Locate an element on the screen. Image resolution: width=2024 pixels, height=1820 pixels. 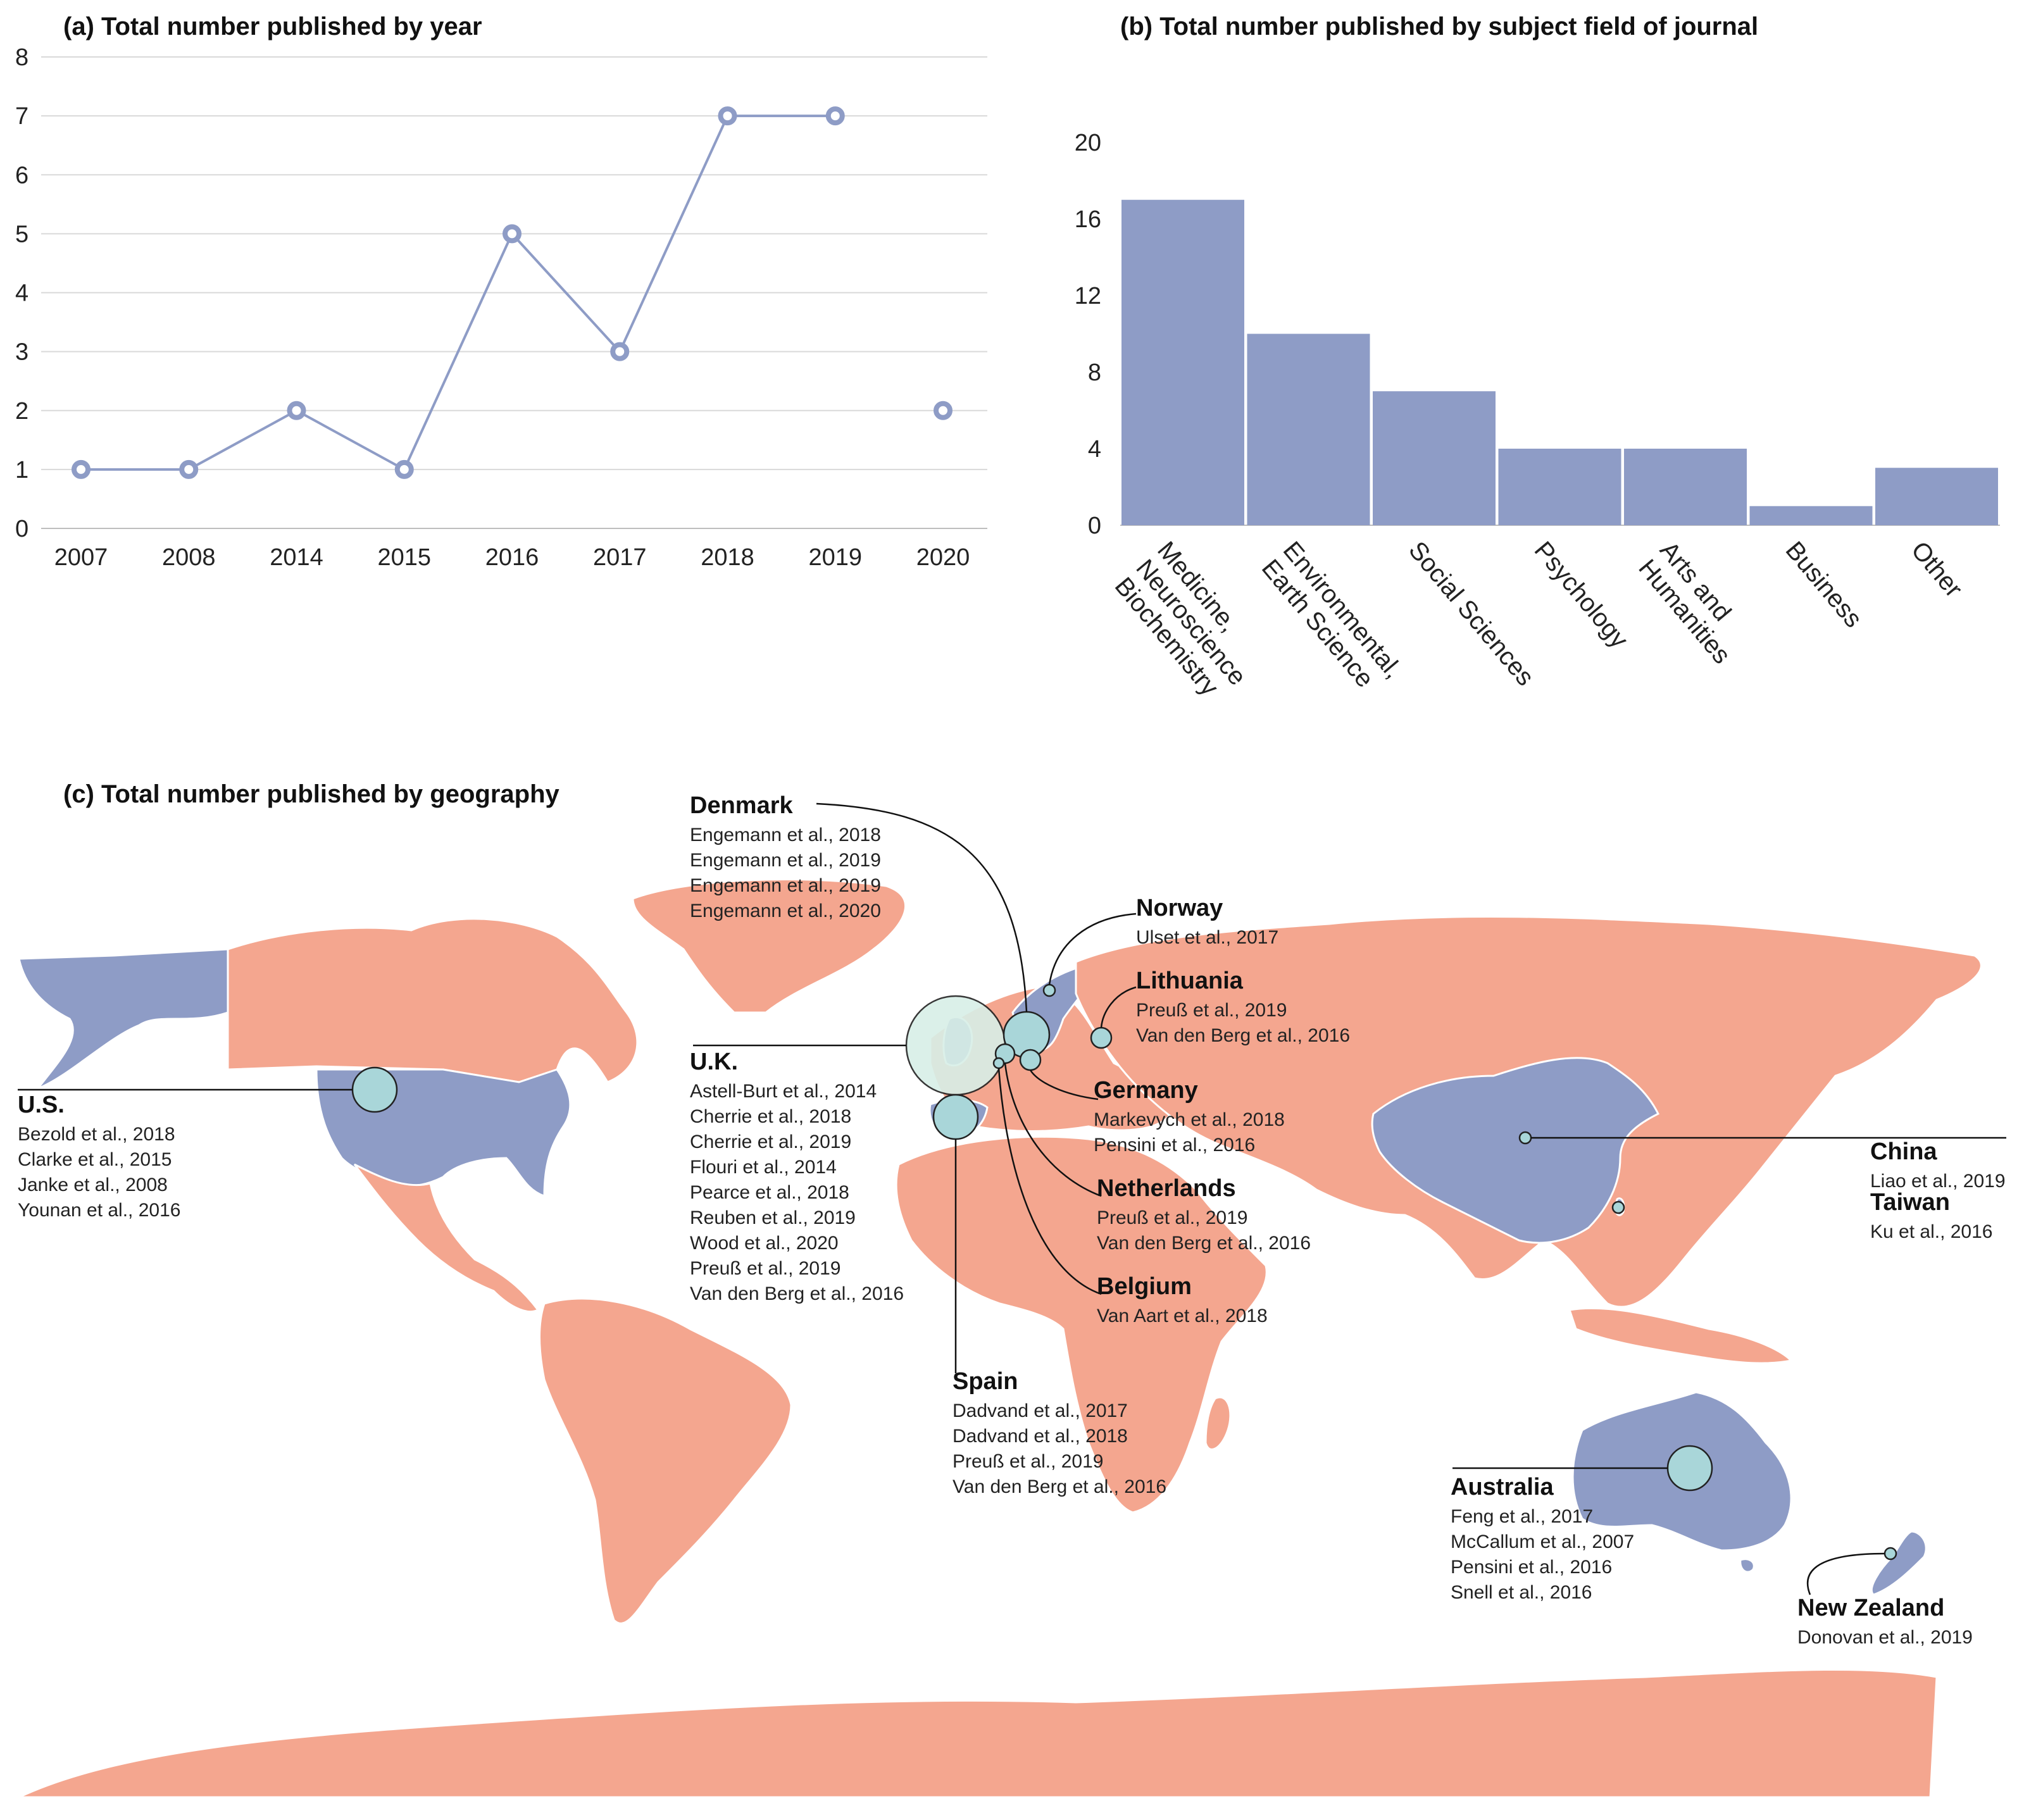
new-zealand-bubble is located at coordinates (1890, 1554).